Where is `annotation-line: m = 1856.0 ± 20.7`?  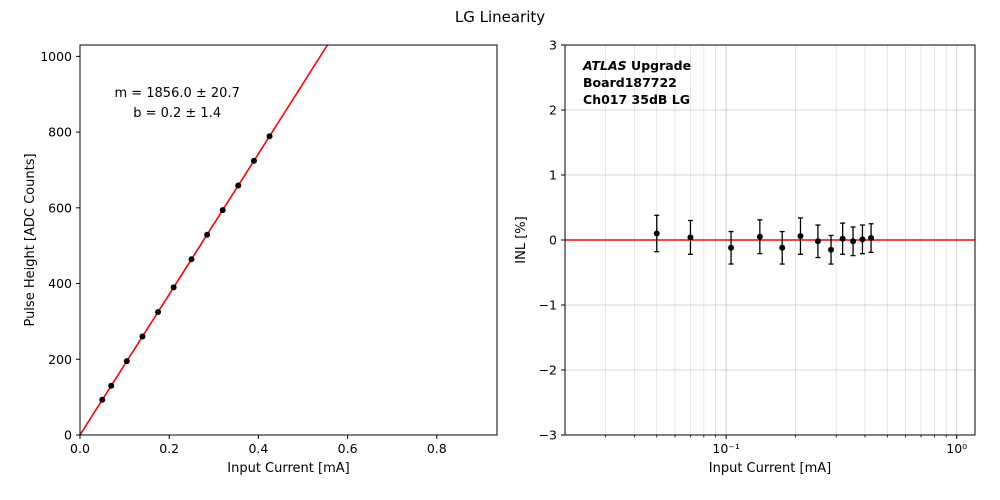 annotation-line: m = 1856.0 ± 20.7 is located at coordinates (176, 93).